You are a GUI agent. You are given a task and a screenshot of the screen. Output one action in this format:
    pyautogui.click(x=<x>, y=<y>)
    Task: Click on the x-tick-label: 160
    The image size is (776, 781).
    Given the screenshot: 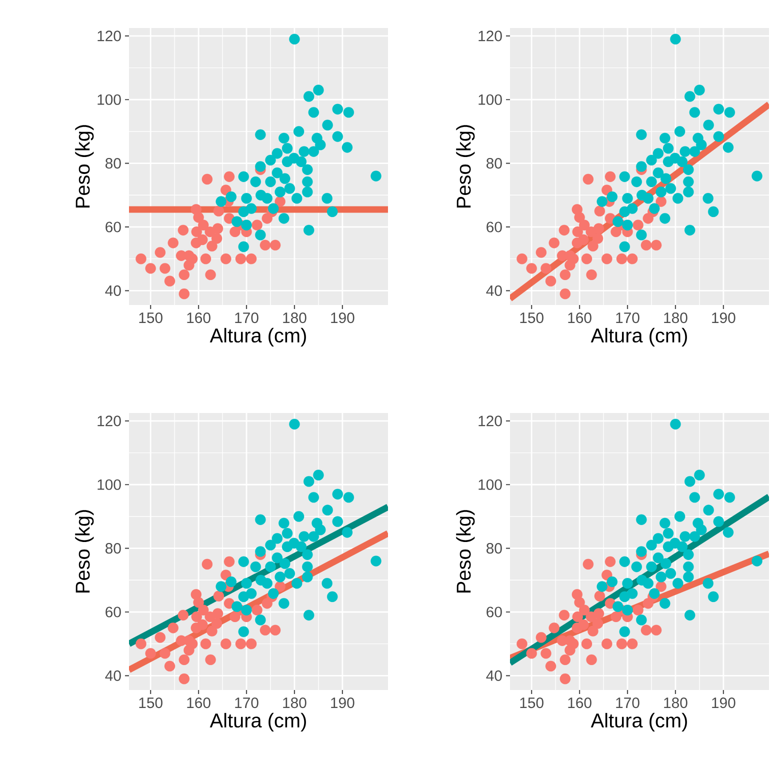 What is the action you would take?
    pyautogui.click(x=580, y=318)
    